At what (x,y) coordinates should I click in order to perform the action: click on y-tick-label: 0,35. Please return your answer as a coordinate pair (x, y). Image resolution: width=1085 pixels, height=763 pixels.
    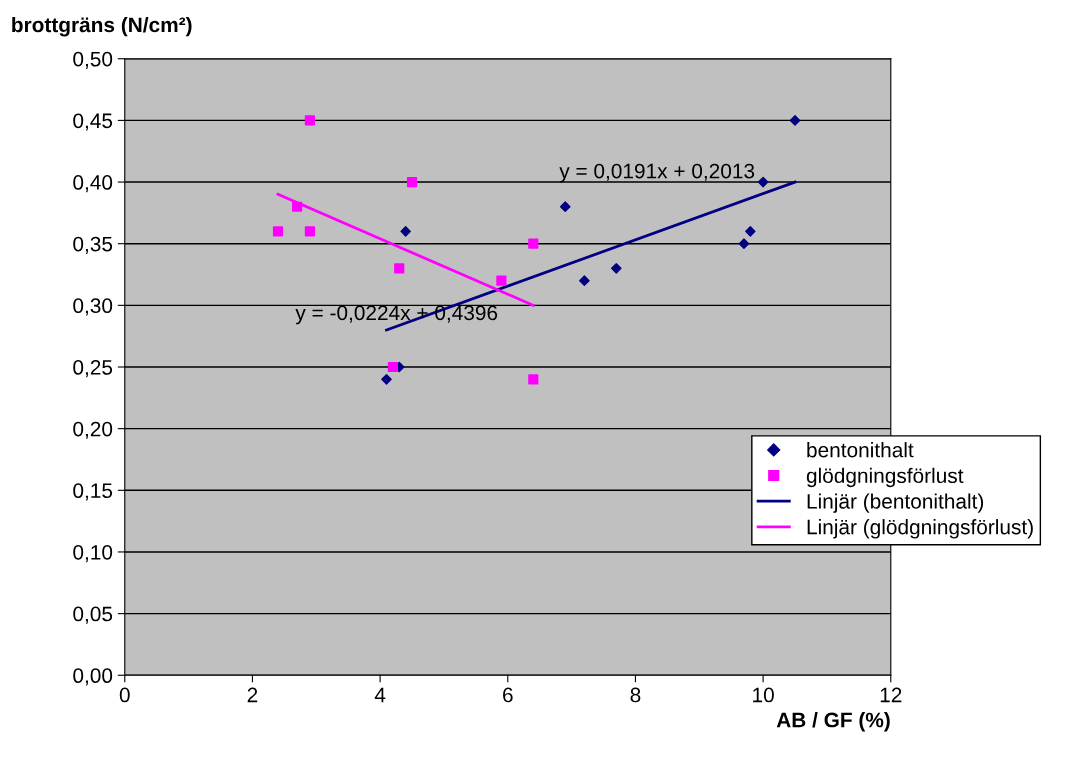
    Looking at the image, I should click on (93, 245).